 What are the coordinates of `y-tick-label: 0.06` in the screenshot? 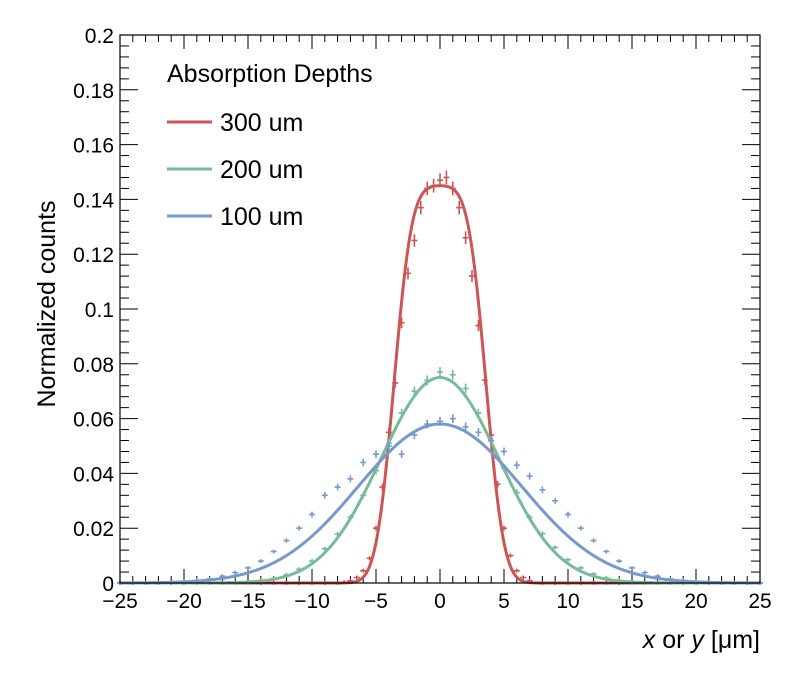 It's located at (93, 420).